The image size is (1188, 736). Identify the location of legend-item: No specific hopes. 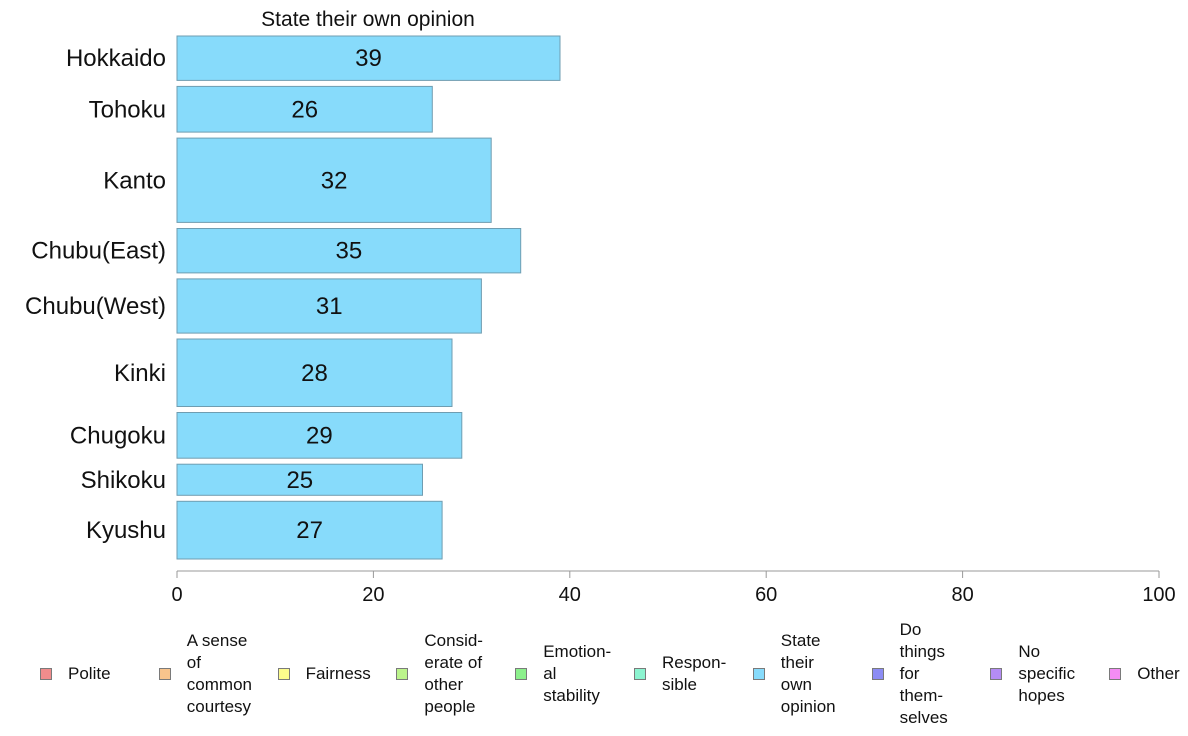
(1032, 674).